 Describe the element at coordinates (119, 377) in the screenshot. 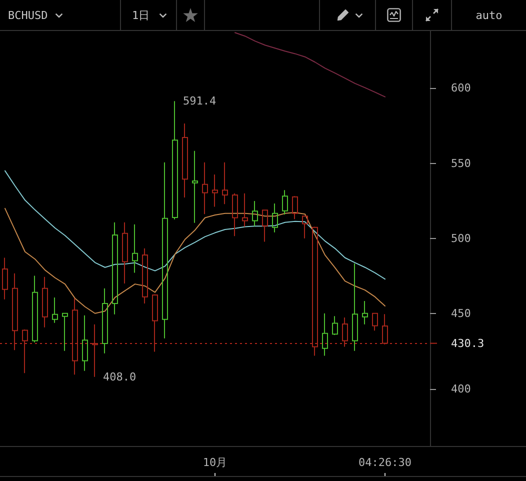

I see `annotation: 408.0` at that location.